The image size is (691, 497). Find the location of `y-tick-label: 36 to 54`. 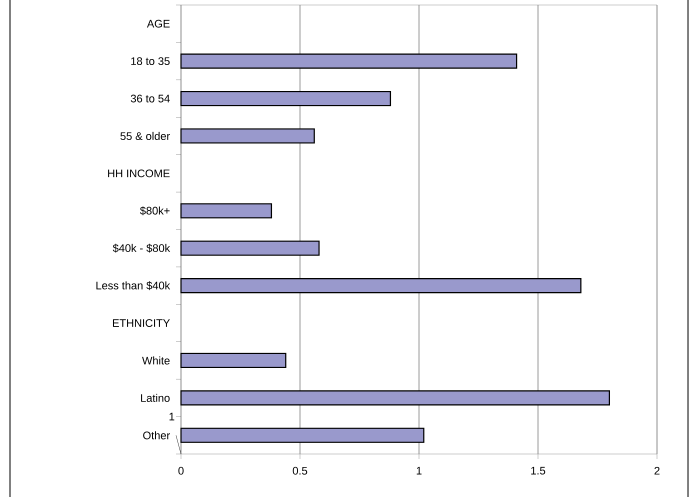

y-tick-label: 36 to 54 is located at coordinates (150, 98).